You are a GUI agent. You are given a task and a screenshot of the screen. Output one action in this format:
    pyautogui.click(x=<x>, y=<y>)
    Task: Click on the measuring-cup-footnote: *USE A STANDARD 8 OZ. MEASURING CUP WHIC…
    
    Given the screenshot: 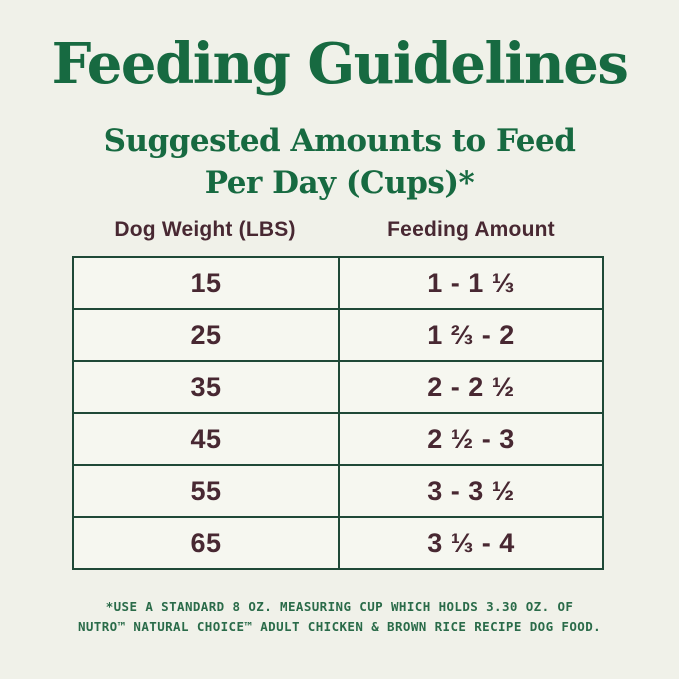 What is the action you would take?
    pyautogui.click(x=339, y=617)
    